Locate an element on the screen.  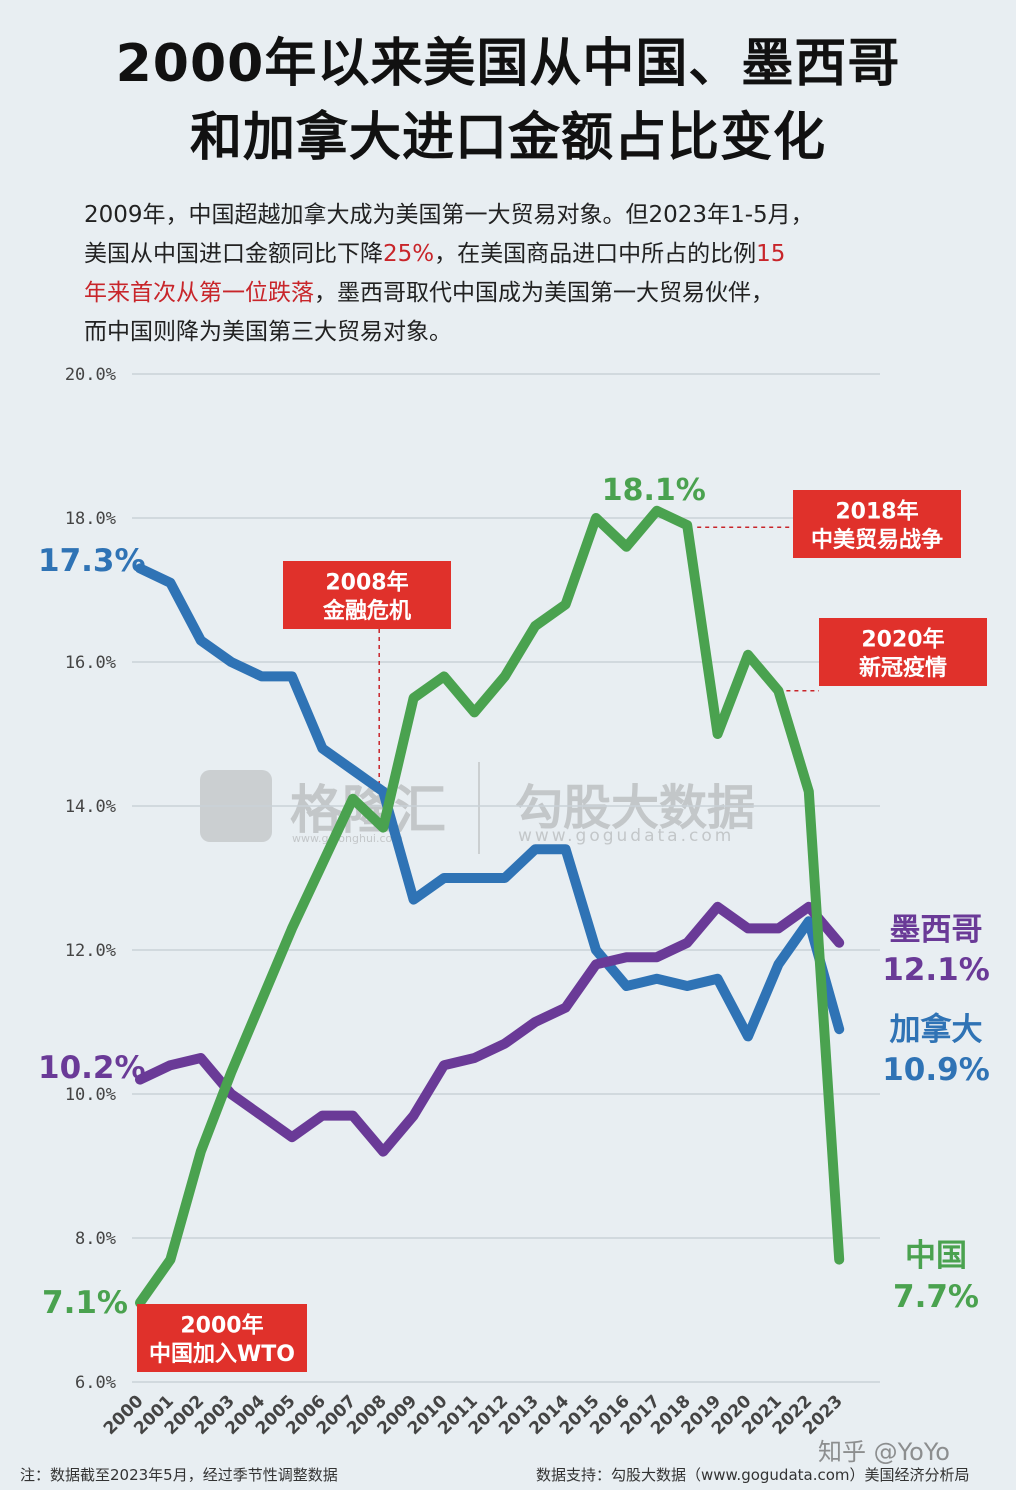
y-tick-label: 16.0% is located at coordinates (90, 663).